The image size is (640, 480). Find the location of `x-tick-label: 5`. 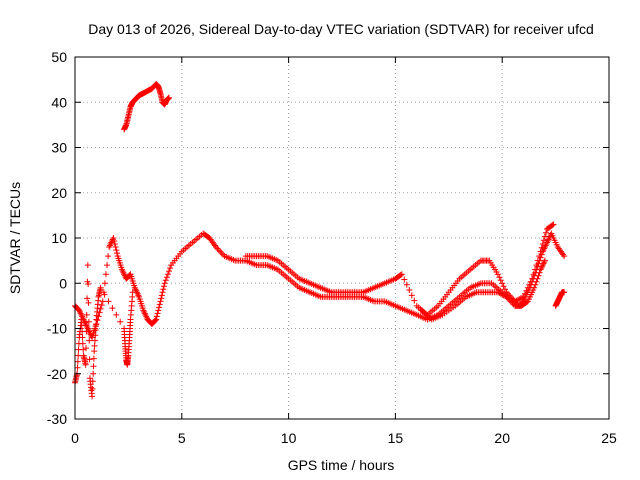

x-tick-label: 5 is located at coordinates (182, 438).